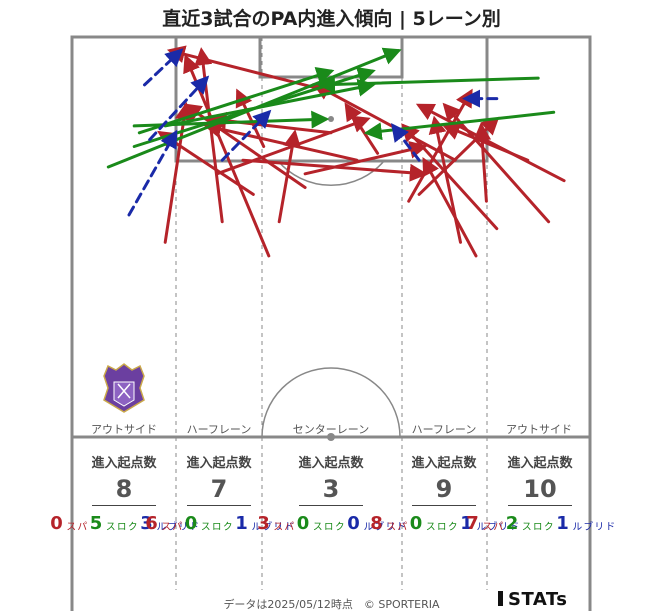 The image size is (663, 612). Describe the element at coordinates (331, 402) in the screenshot. I see `center-circle` at that location.